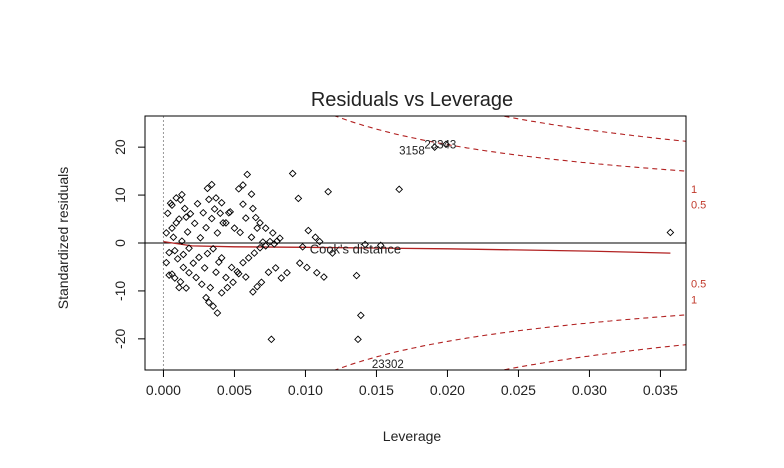 This screenshot has height=468, width=784. I want to click on x-tick-label: 0.015, so click(376, 390).